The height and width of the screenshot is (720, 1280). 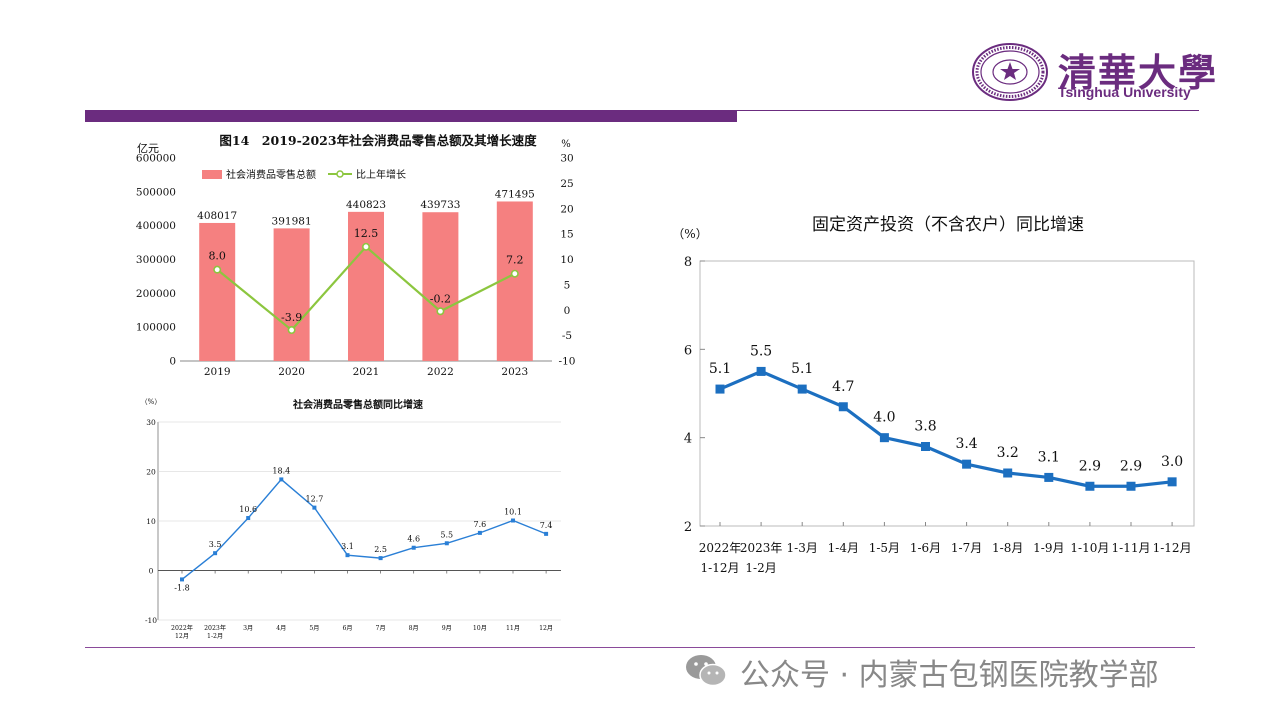 I want to click on x-tick-label: 1-12月, so click(x=720, y=568).